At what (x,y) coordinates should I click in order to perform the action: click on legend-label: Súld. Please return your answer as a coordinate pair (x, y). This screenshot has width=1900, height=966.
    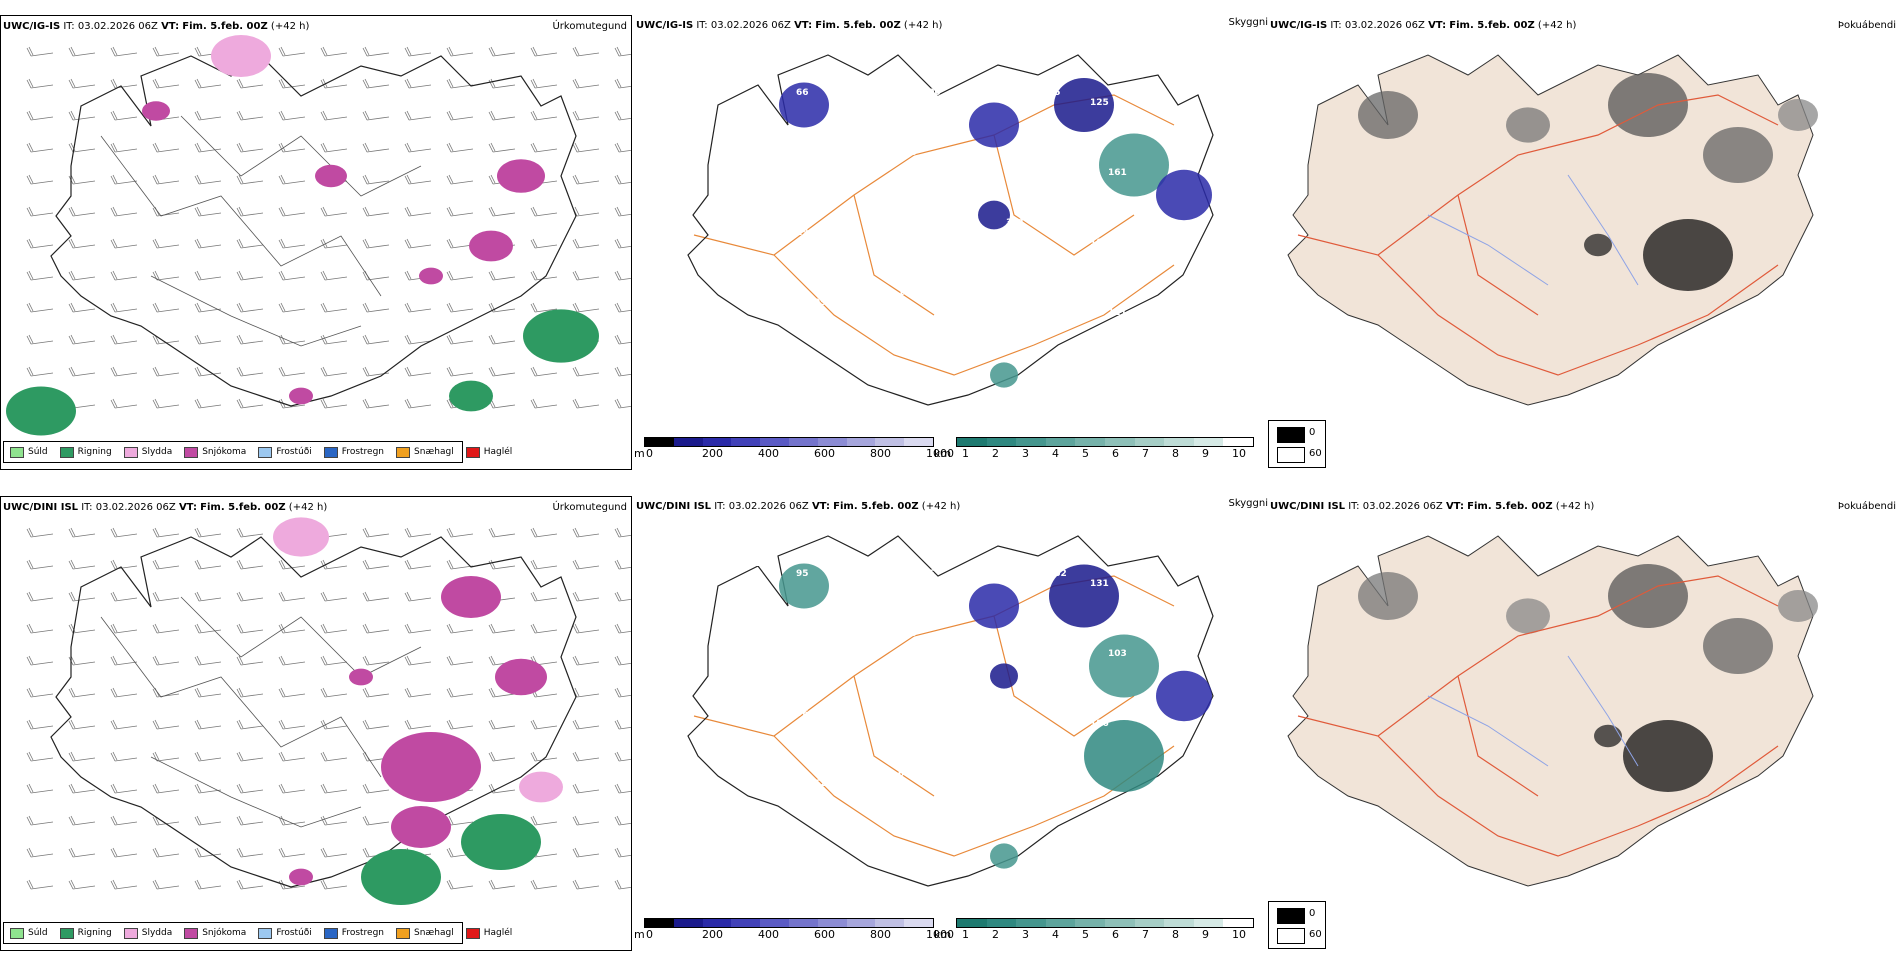
    Looking at the image, I should click on (38, 933).